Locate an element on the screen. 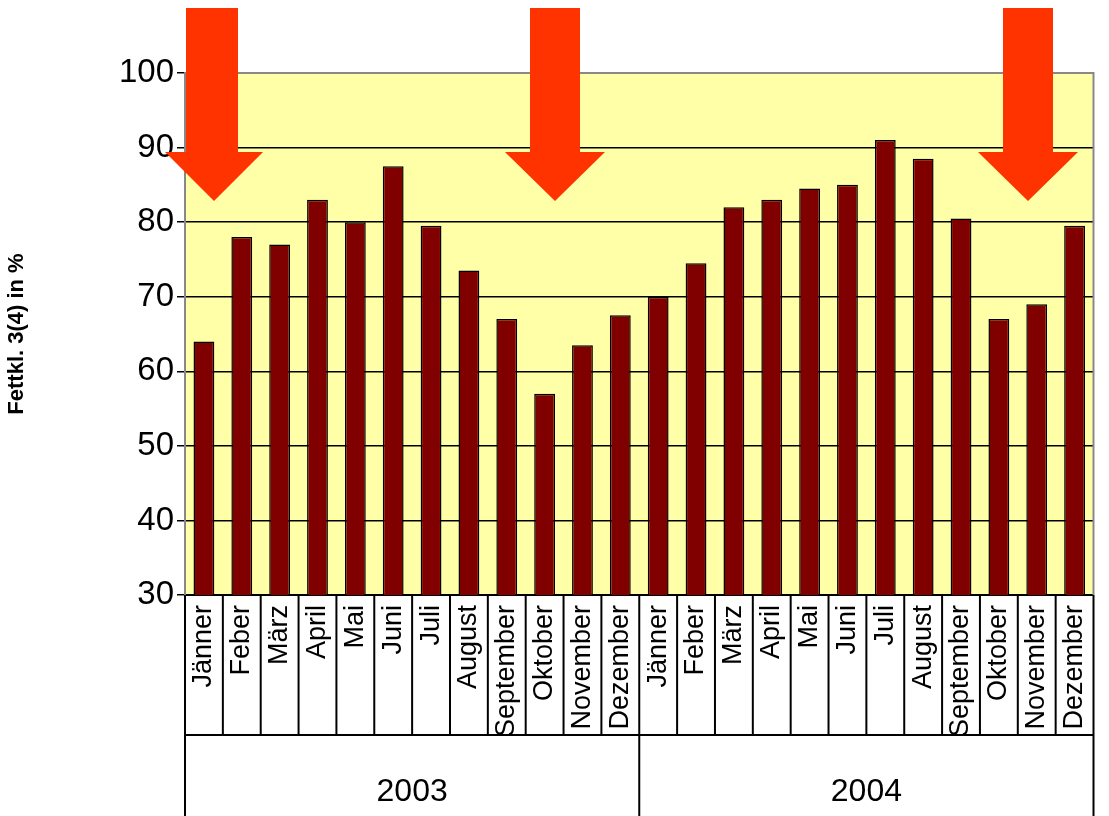  y-tick-label: 80 is located at coordinates (155, 220).